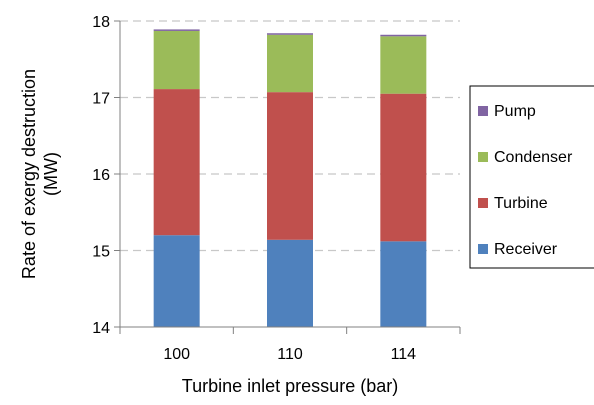 The width and height of the screenshot is (594, 405). I want to click on legend: Pump Condenser Turbine Receiver, so click(531, 177).